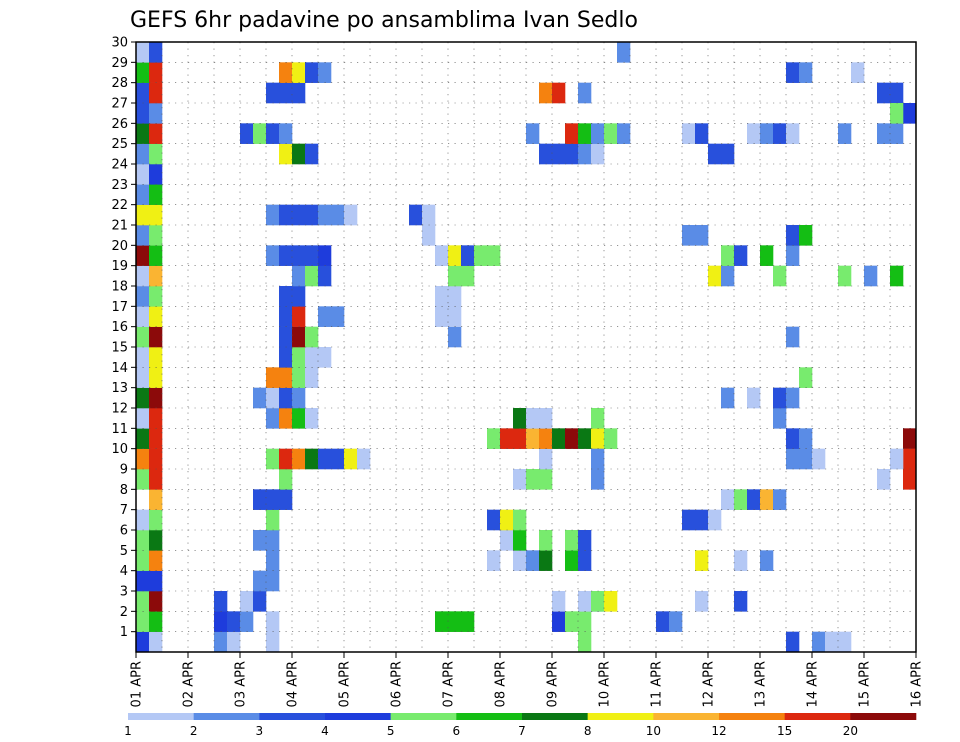  What do you see at coordinates (449, 684) in the screenshot?
I see `x-tick-label: 07 APR` at bounding box center [449, 684].